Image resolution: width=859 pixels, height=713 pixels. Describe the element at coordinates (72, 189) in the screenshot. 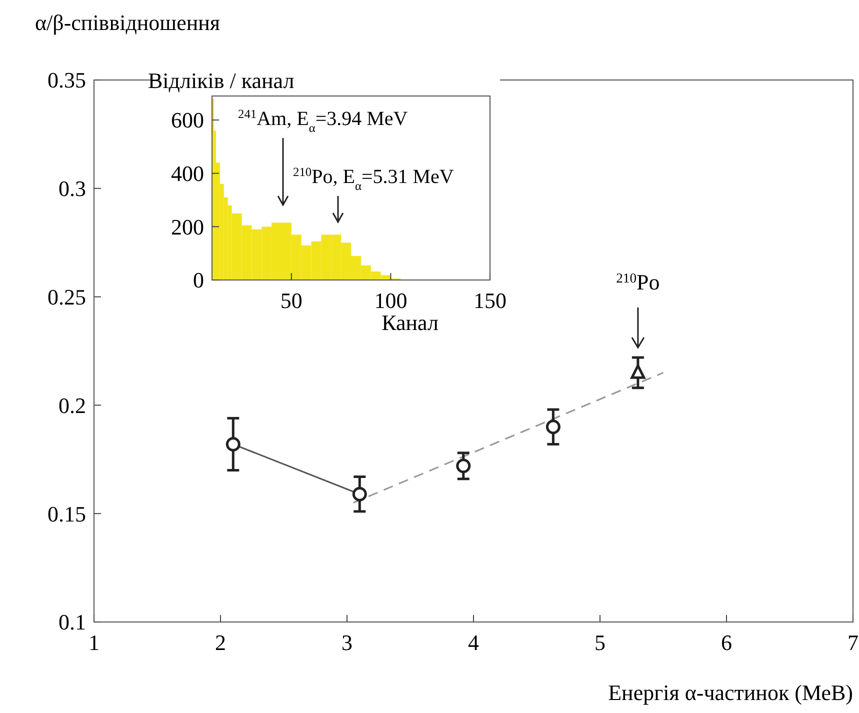

I see `y-tick-label: 0.3` at that location.